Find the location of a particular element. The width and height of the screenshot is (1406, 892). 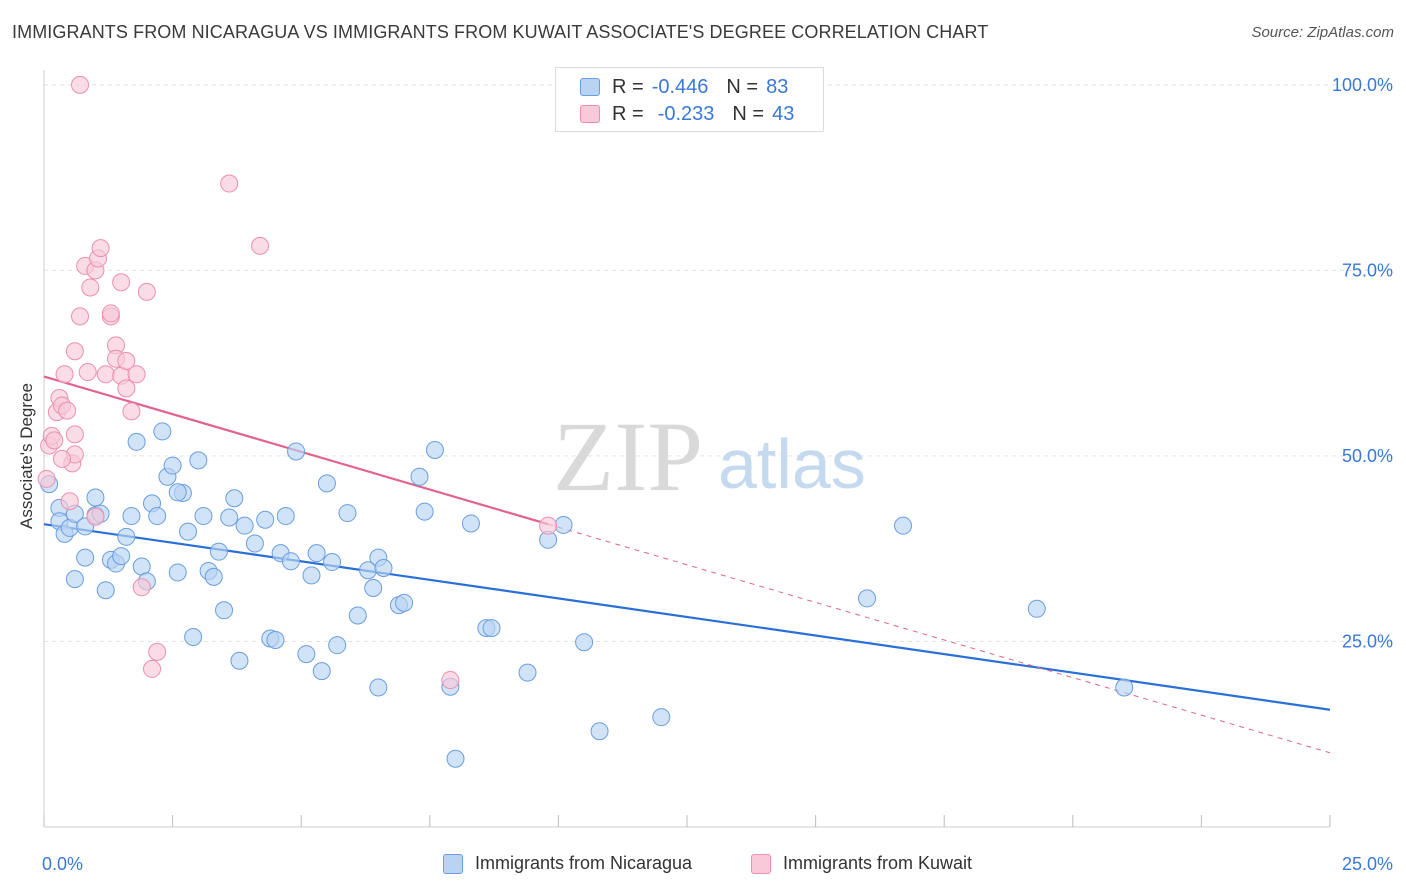

legend-item-kuwait: Immigrants from Kuwait is located at coordinates (861, 863).